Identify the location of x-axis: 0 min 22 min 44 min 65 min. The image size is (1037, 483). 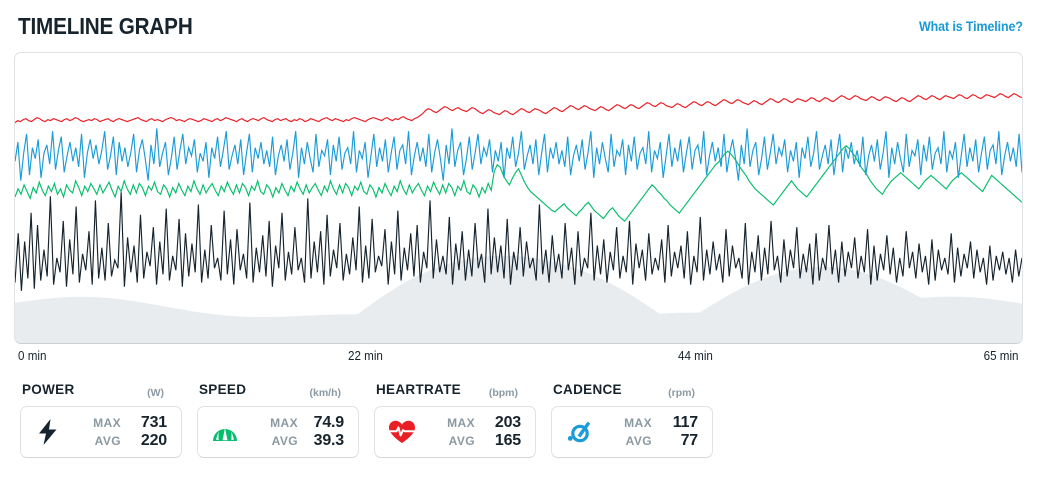
(518, 359).